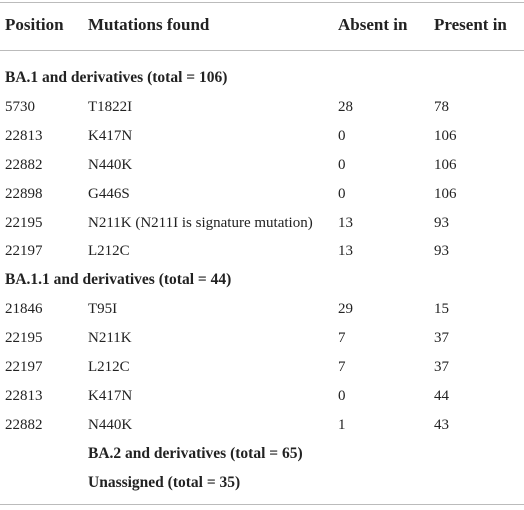  What do you see at coordinates (373, 24) in the screenshot?
I see `column-header: Absent in` at bounding box center [373, 24].